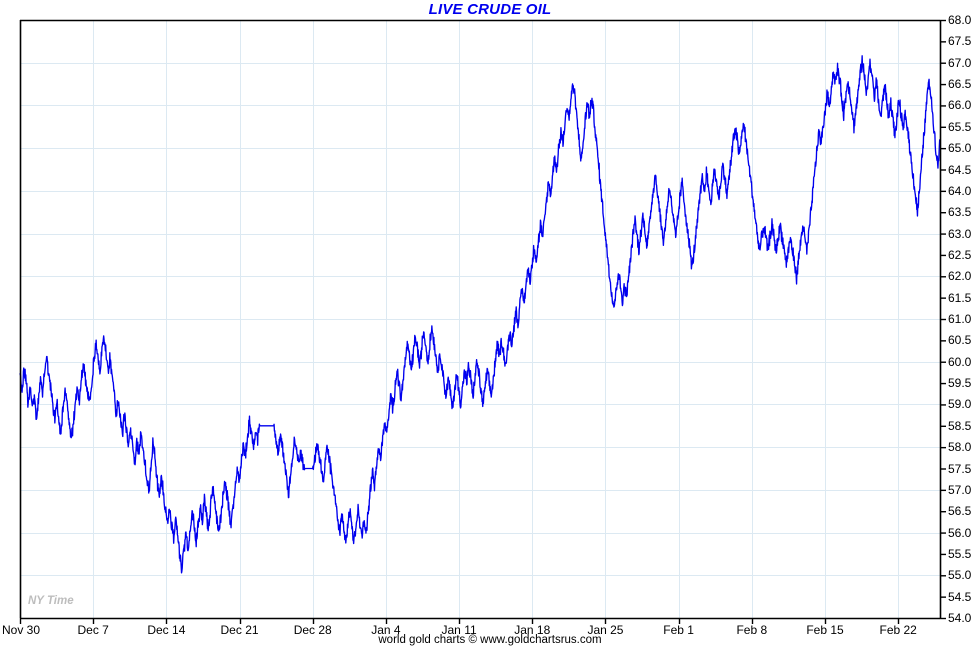  What do you see at coordinates (960, 20) in the screenshot?
I see `y-axis-tick-label: 68.0` at bounding box center [960, 20].